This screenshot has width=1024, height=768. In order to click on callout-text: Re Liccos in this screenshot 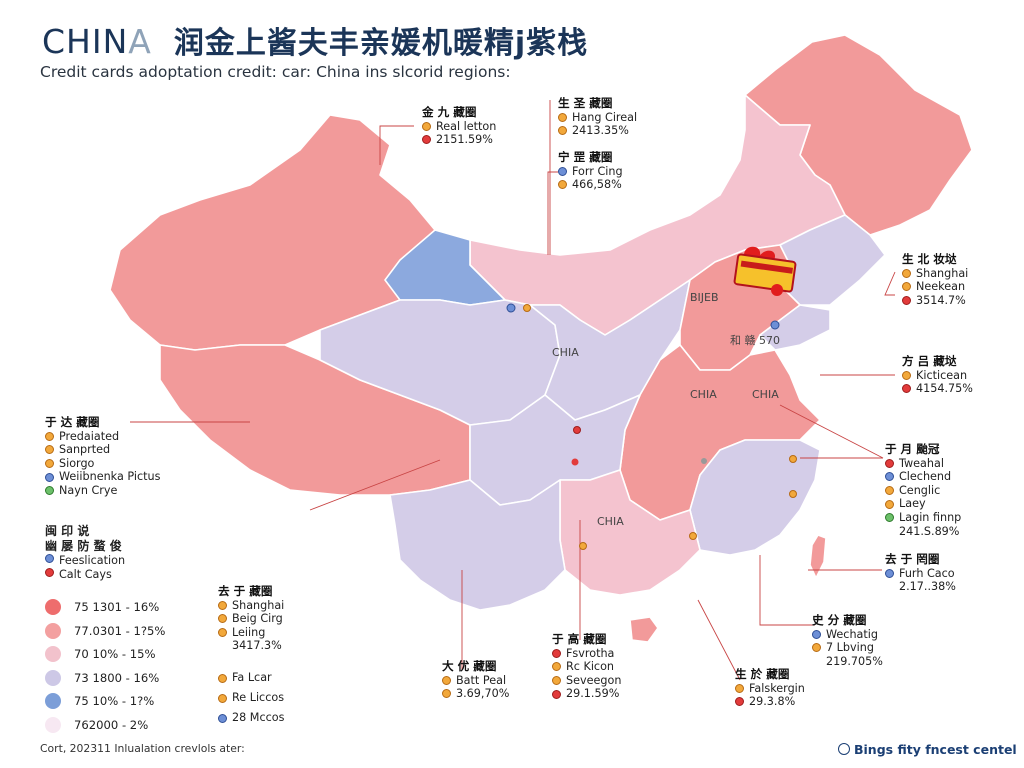, I will do `click(258, 698)`.